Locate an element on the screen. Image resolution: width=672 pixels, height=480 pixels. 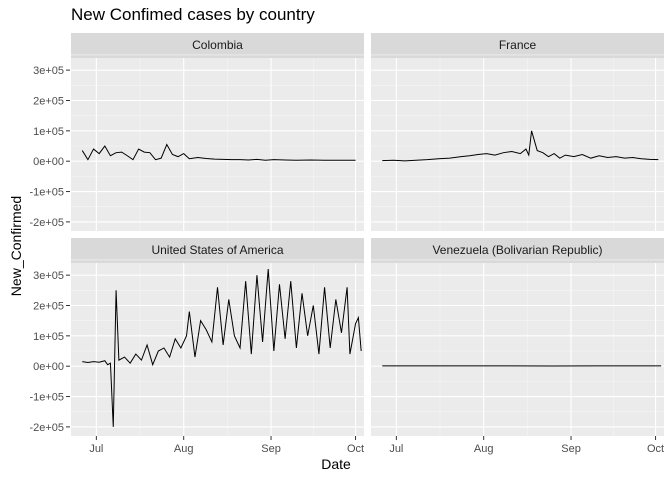
series-line-france is located at coordinates (520, 146).